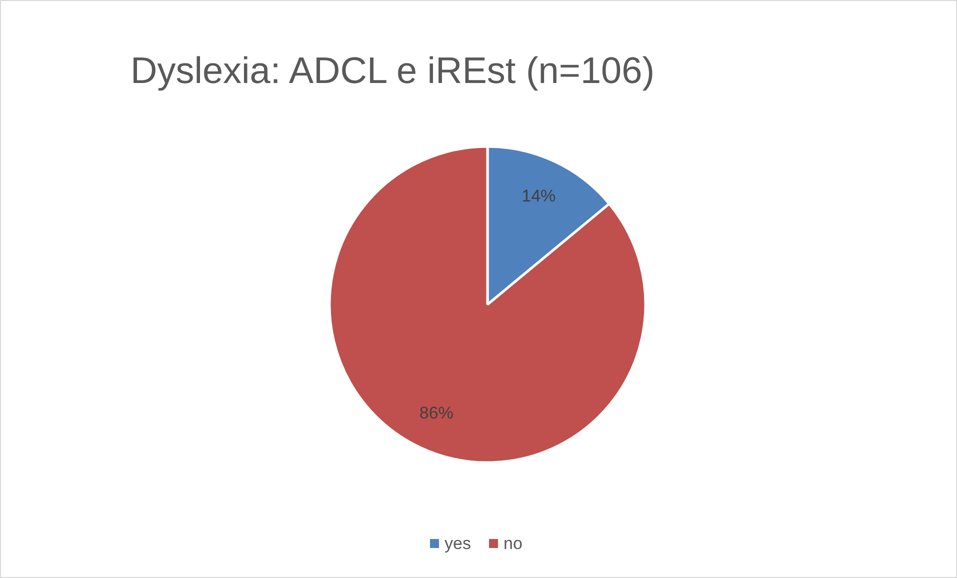  I want to click on legend-label: yes, so click(457, 543).